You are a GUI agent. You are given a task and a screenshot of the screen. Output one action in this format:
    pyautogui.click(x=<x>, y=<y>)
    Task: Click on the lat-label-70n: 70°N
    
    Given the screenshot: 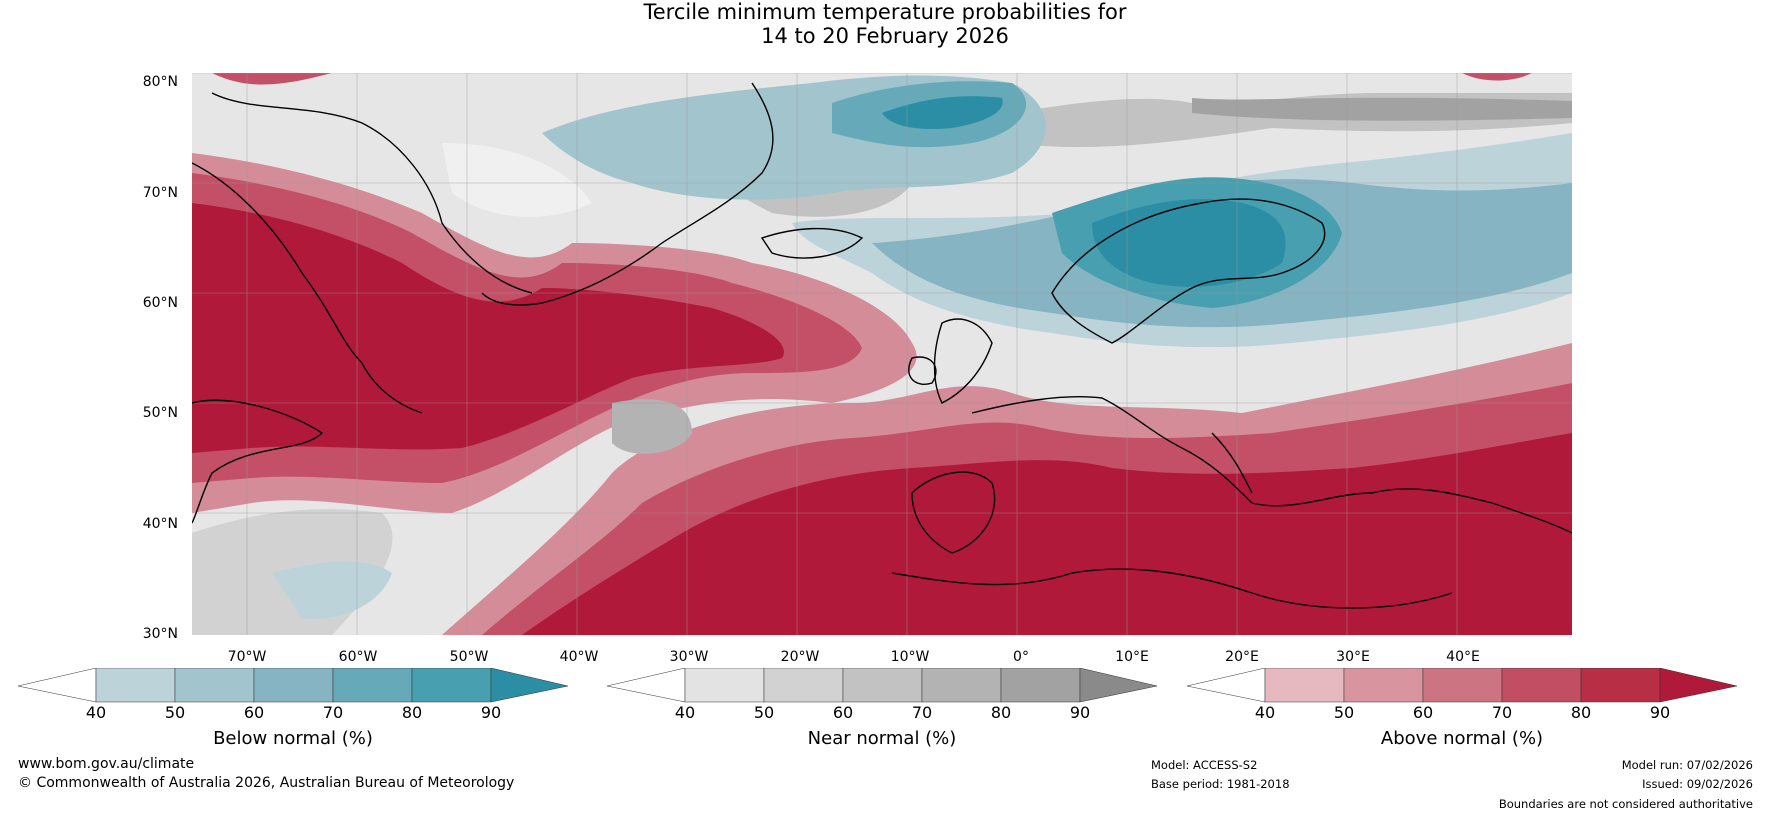 What is the action you would take?
    pyautogui.click(x=160, y=193)
    